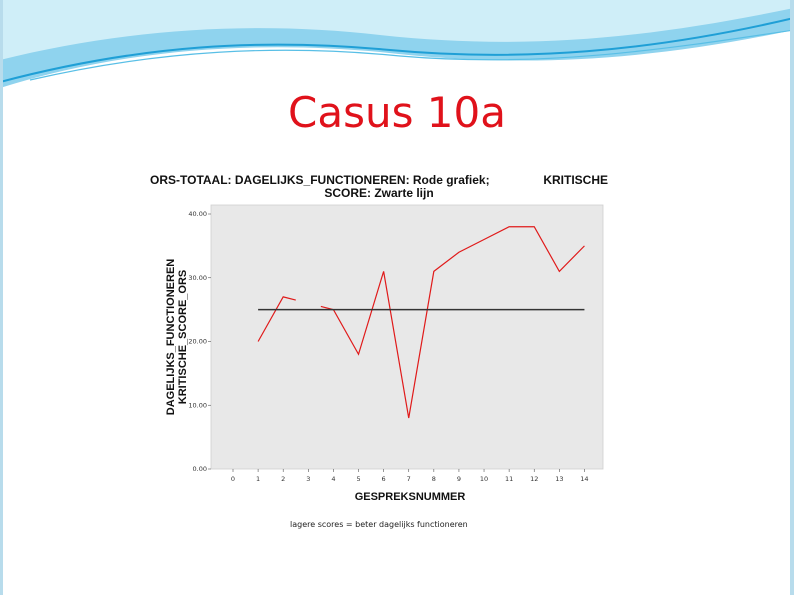 The height and width of the screenshot is (595, 794). Describe the element at coordinates (200, 469) in the screenshot. I see `y-tick-label: 0.00` at that location.